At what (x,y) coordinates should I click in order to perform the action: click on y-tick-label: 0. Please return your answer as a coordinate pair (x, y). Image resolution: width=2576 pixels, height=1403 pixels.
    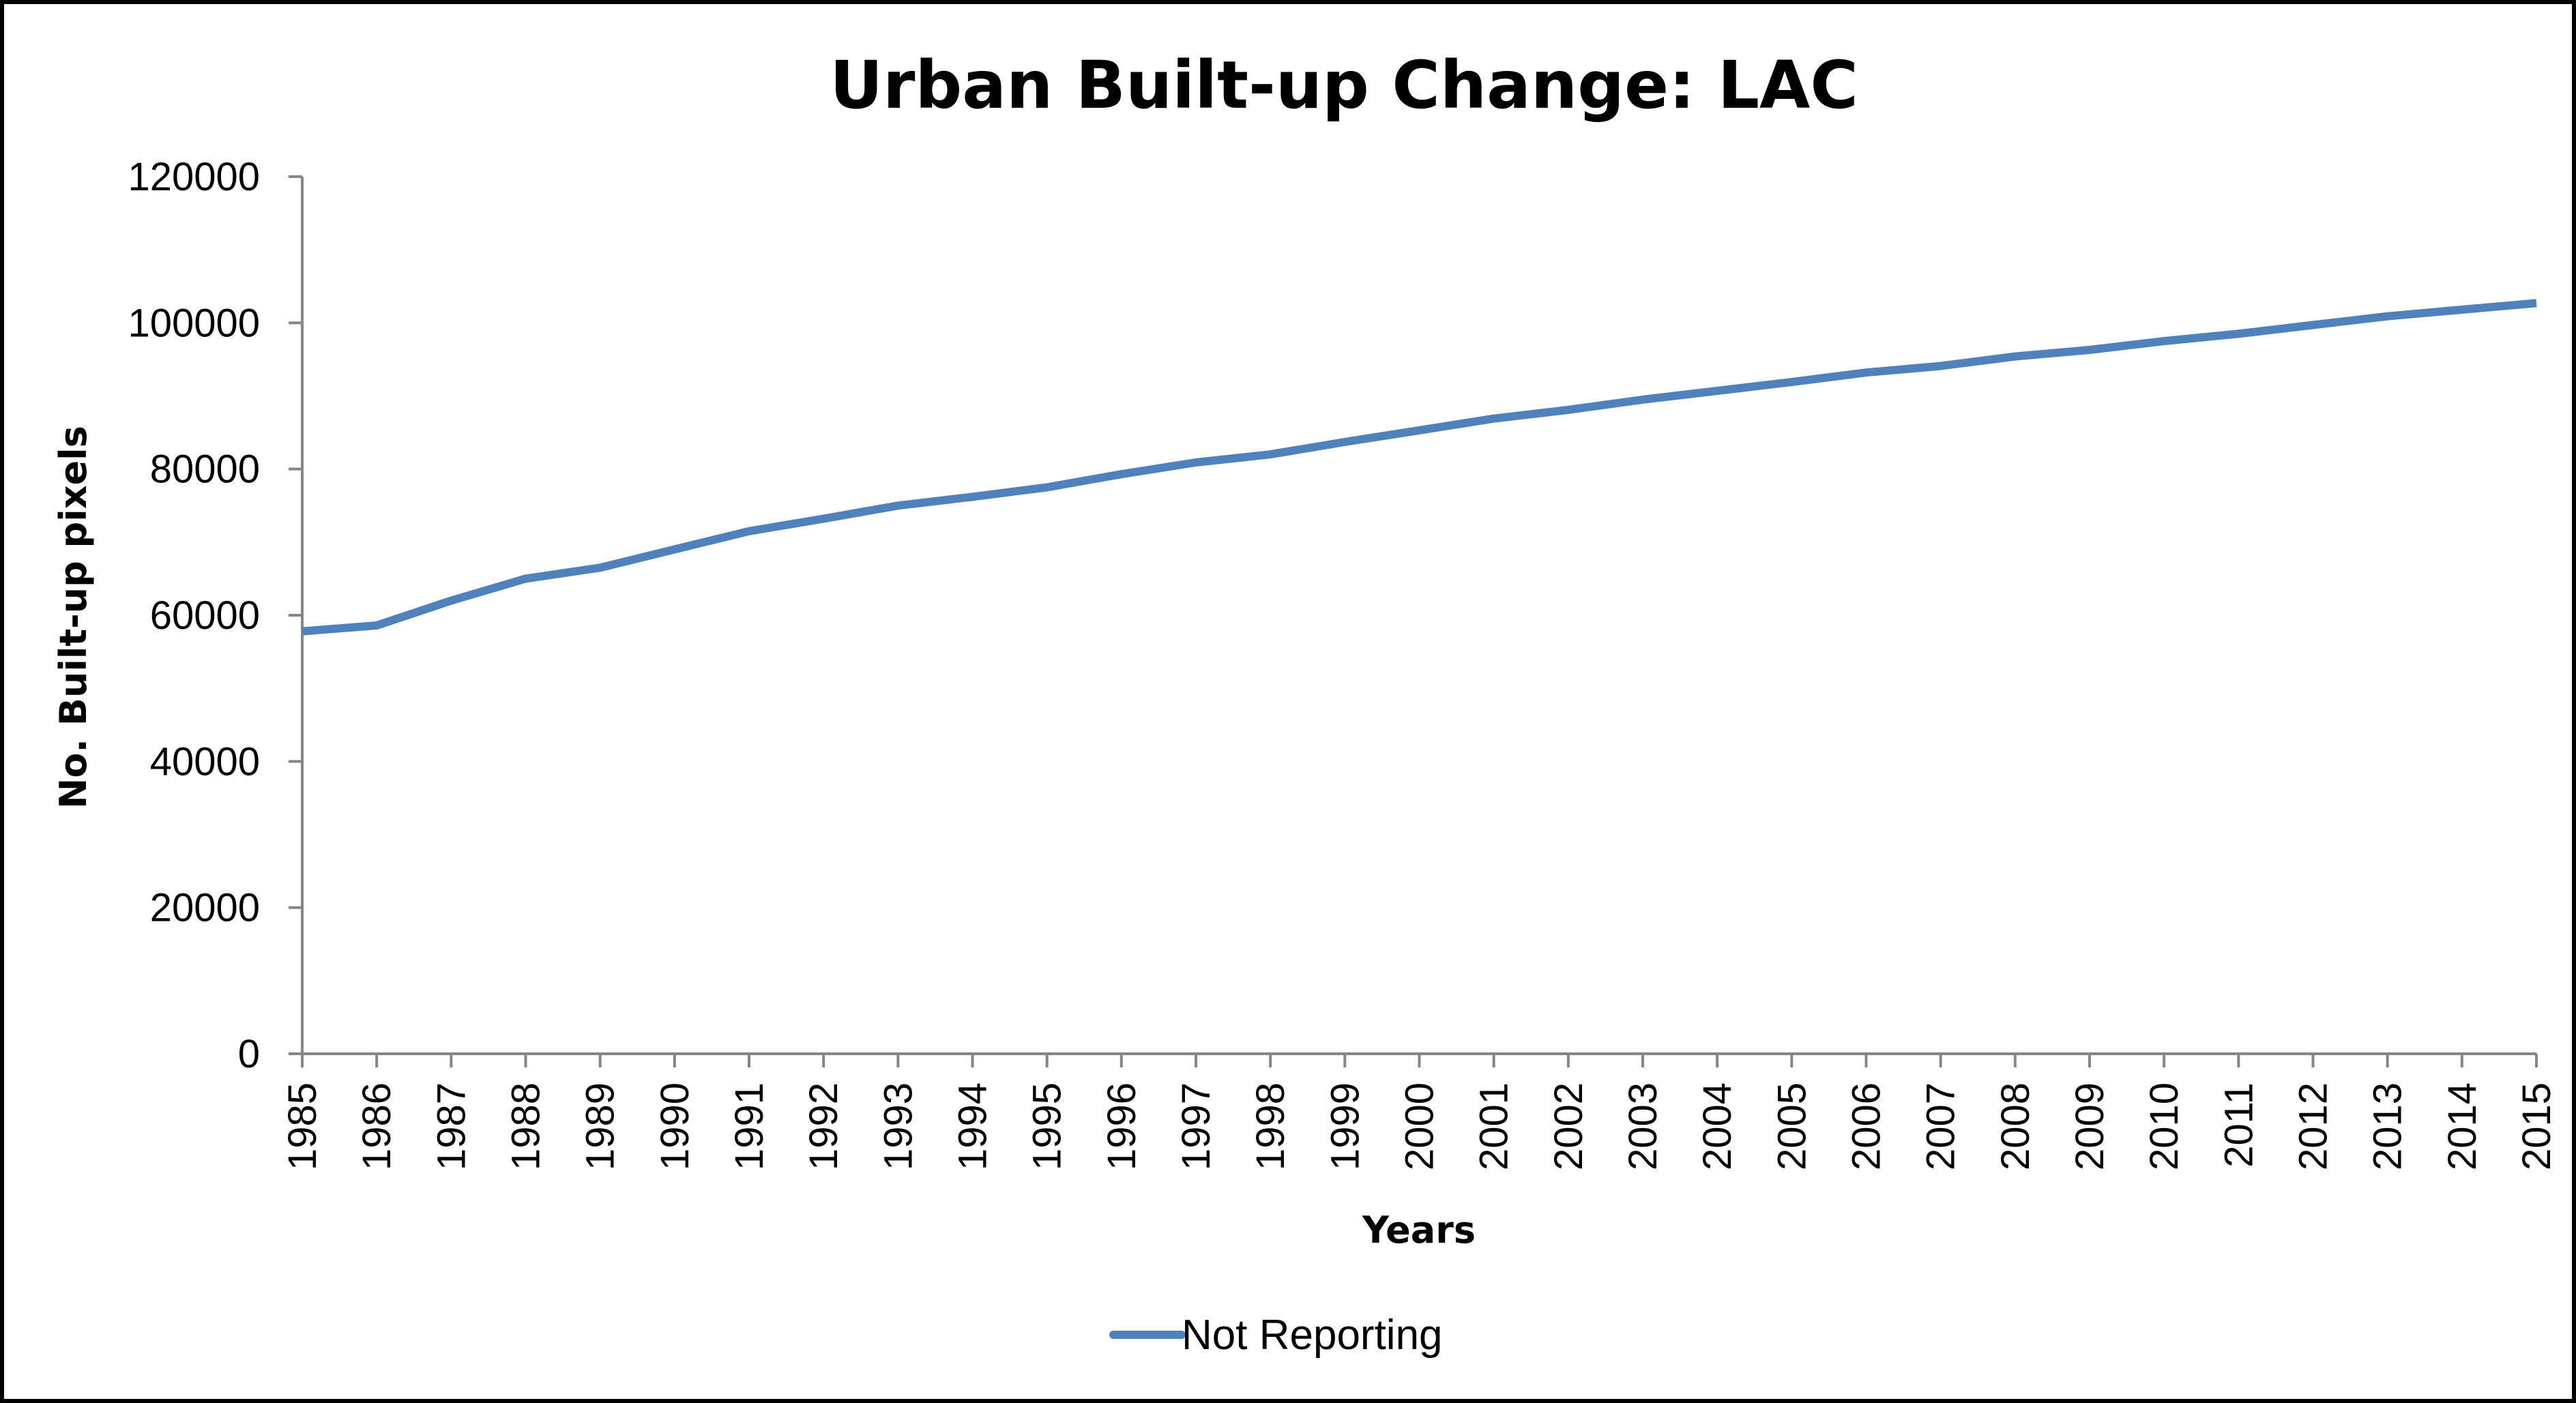
    Looking at the image, I should click on (249, 1054).